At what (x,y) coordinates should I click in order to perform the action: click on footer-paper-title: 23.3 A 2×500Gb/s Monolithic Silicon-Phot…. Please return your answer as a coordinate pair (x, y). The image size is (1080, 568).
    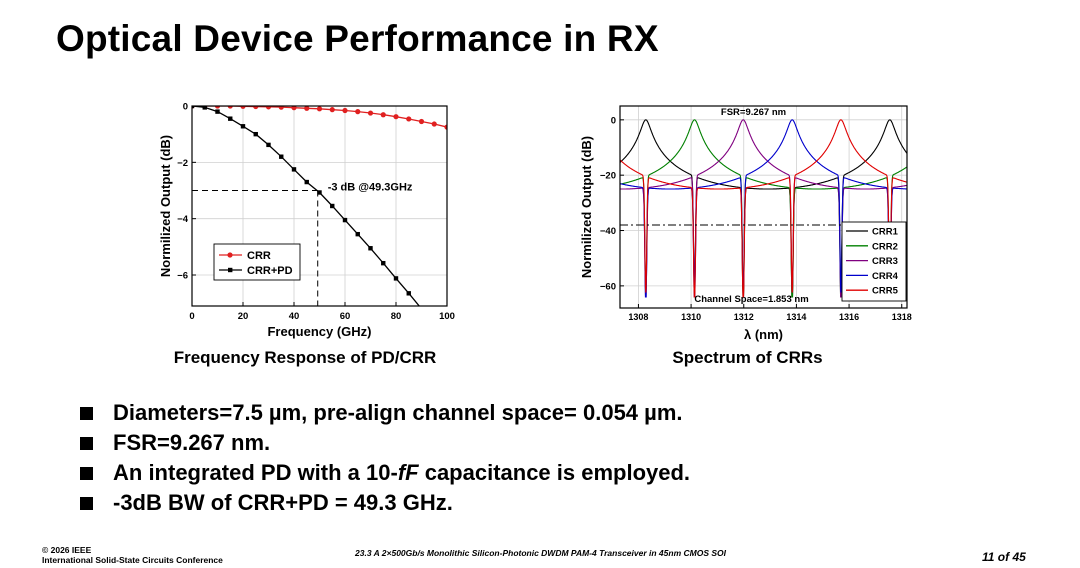
    Looking at the image, I should click on (541, 553).